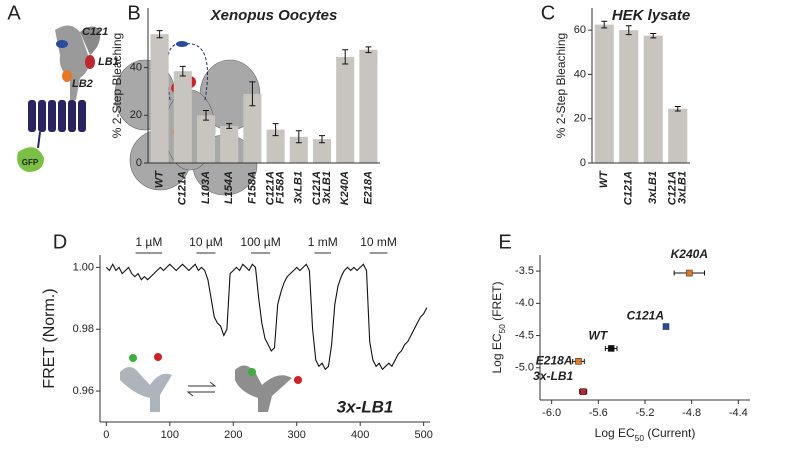  Describe the element at coordinates (148, 242) in the screenshot. I see `stimulus-label: 1 µM` at that location.